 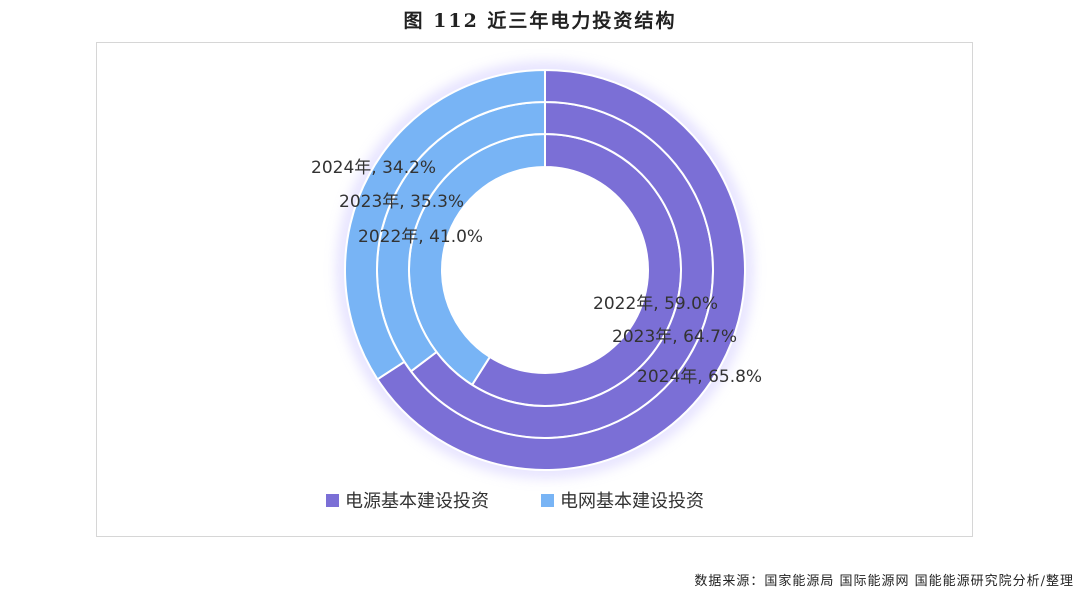 I want to click on data-label-2022年-power-source: 2022年, 59.0%, so click(x=655, y=304).